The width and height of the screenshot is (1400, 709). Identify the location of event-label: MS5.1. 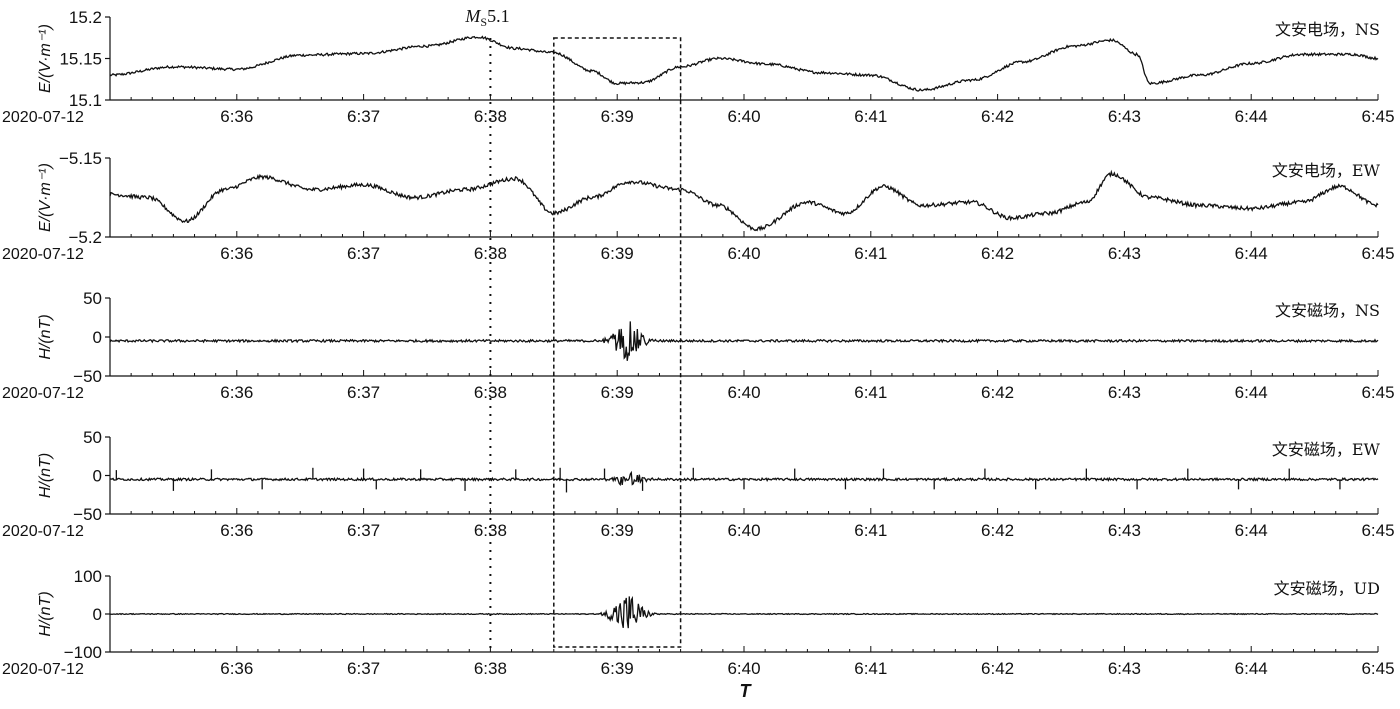
(486, 17).